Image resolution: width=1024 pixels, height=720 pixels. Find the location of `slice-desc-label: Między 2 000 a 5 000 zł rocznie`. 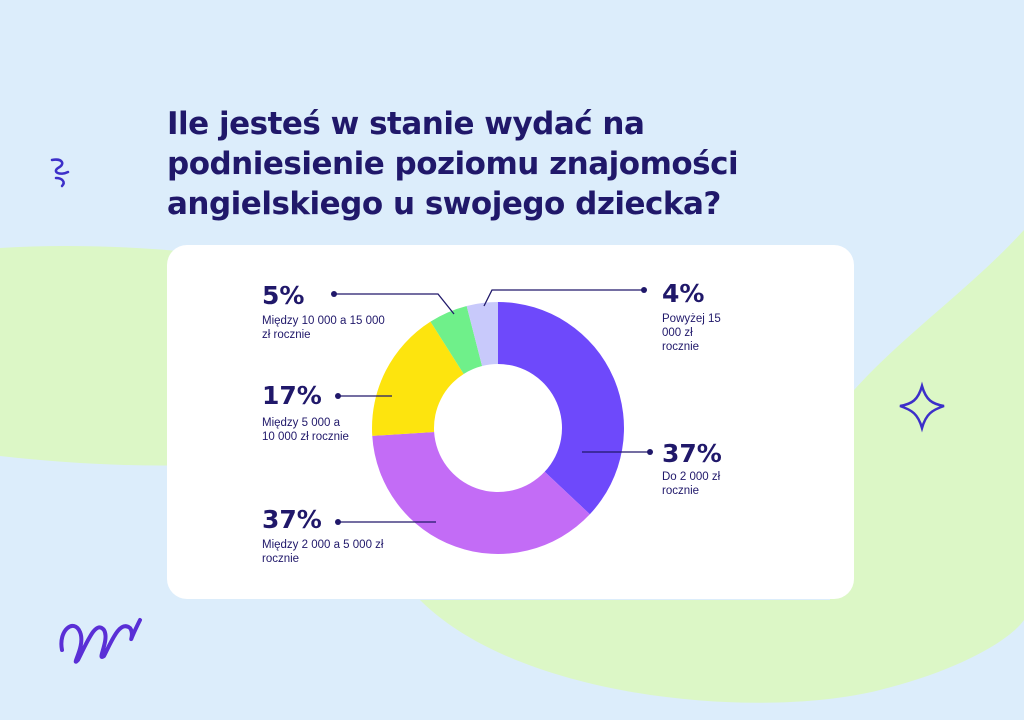

slice-desc-label: Między 2 000 a 5 000 zł rocznie is located at coordinates (323, 552).